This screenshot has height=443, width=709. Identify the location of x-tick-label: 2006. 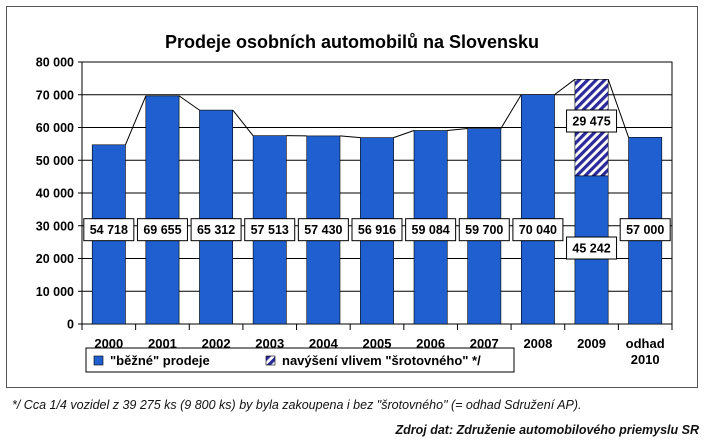
(430, 343).